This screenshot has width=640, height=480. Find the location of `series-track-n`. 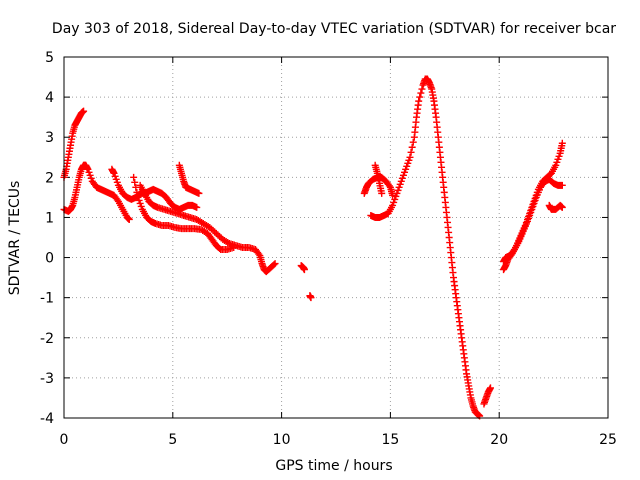

series-track-n is located at coordinates (533, 220).